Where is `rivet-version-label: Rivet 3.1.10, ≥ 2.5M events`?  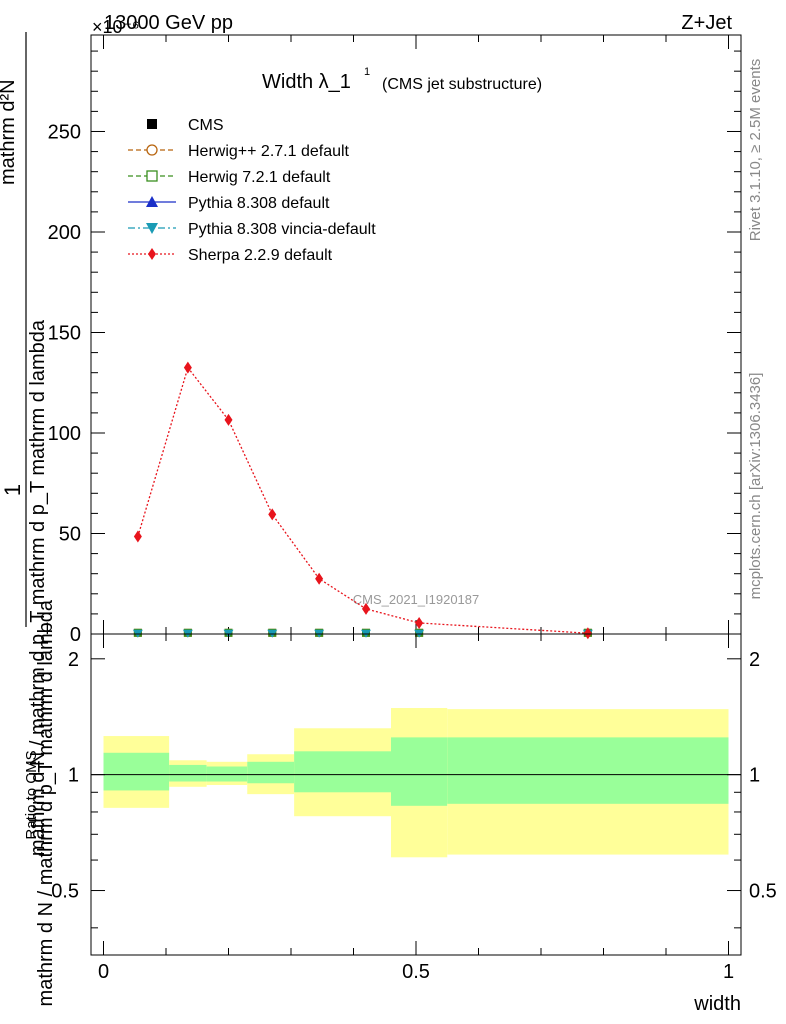
rivet-version-label: Rivet 3.1.10, ≥ 2.5M events is located at coordinates (755, 150).